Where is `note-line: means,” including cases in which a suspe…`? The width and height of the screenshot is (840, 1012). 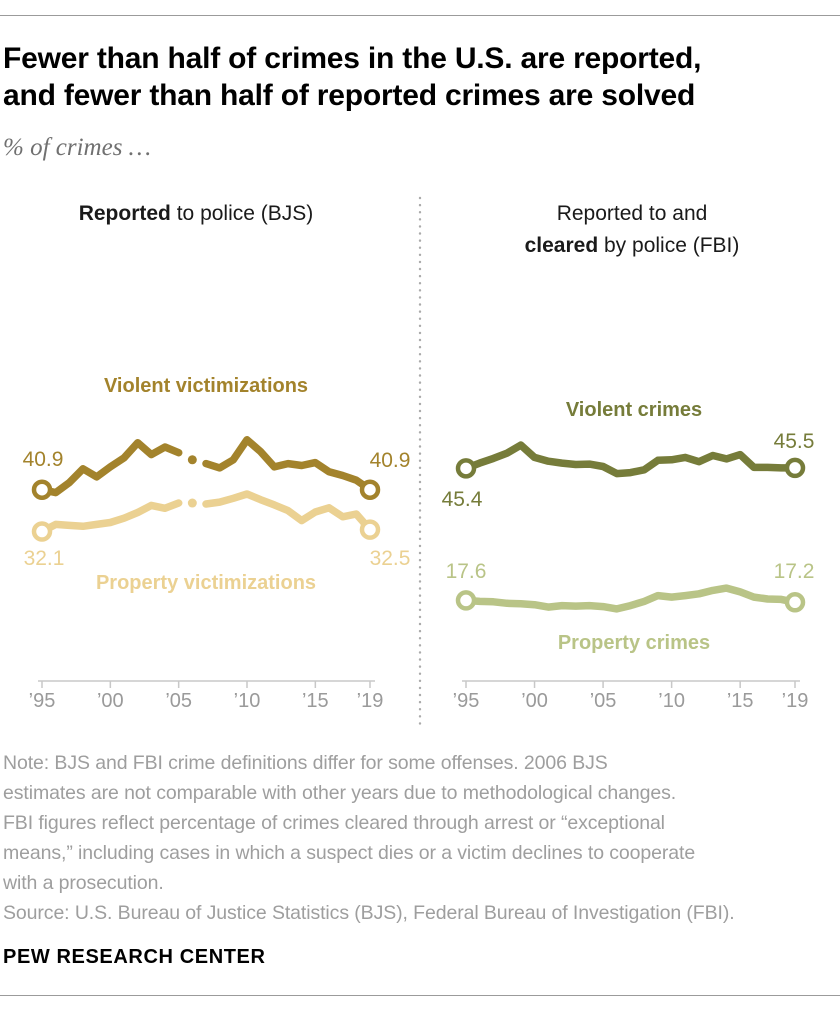 note-line: means,” including cases in which a suspe… is located at coordinates (349, 853).